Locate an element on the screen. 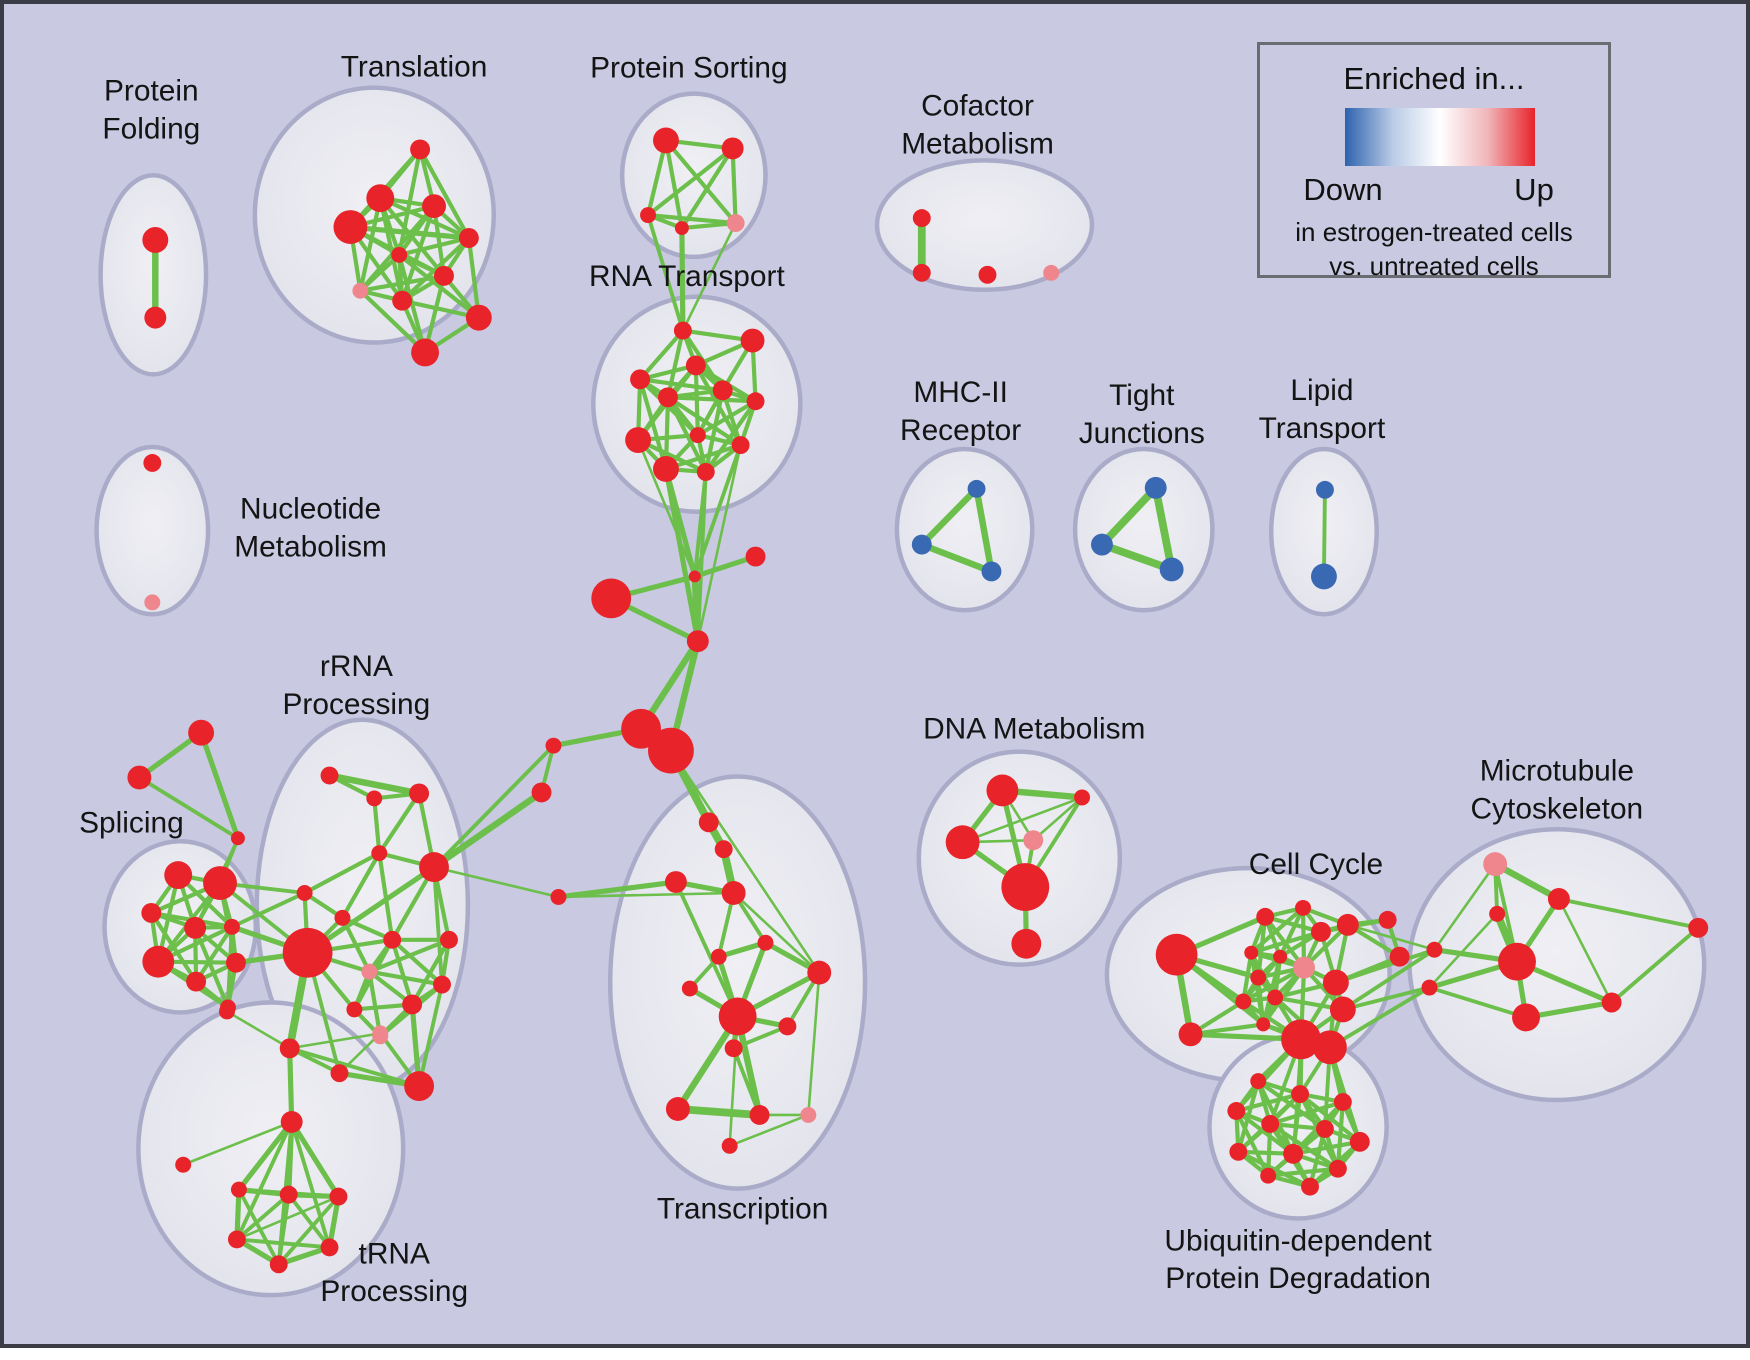 The height and width of the screenshot is (1360, 1750). dna-metabolism-label: DNA Metabolism is located at coordinates (1034, 729).